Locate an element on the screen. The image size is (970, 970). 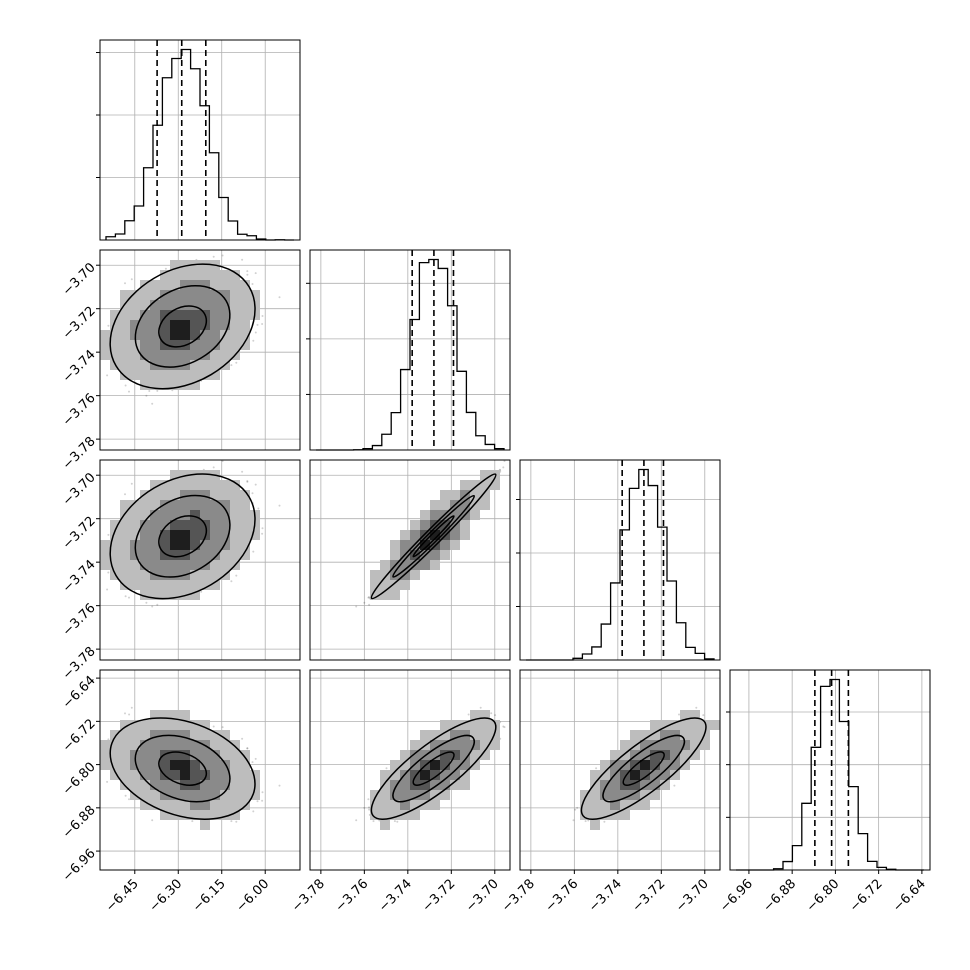
y-tick-label-3-2: −6.80 is located at coordinates (79, 779).